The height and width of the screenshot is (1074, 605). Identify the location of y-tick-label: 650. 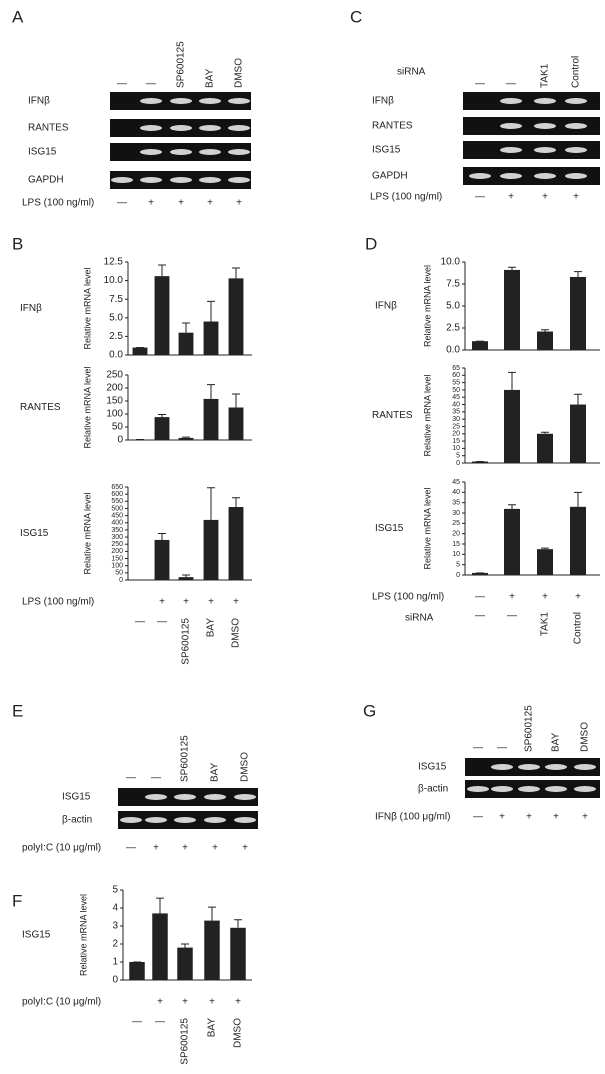
(117, 487).